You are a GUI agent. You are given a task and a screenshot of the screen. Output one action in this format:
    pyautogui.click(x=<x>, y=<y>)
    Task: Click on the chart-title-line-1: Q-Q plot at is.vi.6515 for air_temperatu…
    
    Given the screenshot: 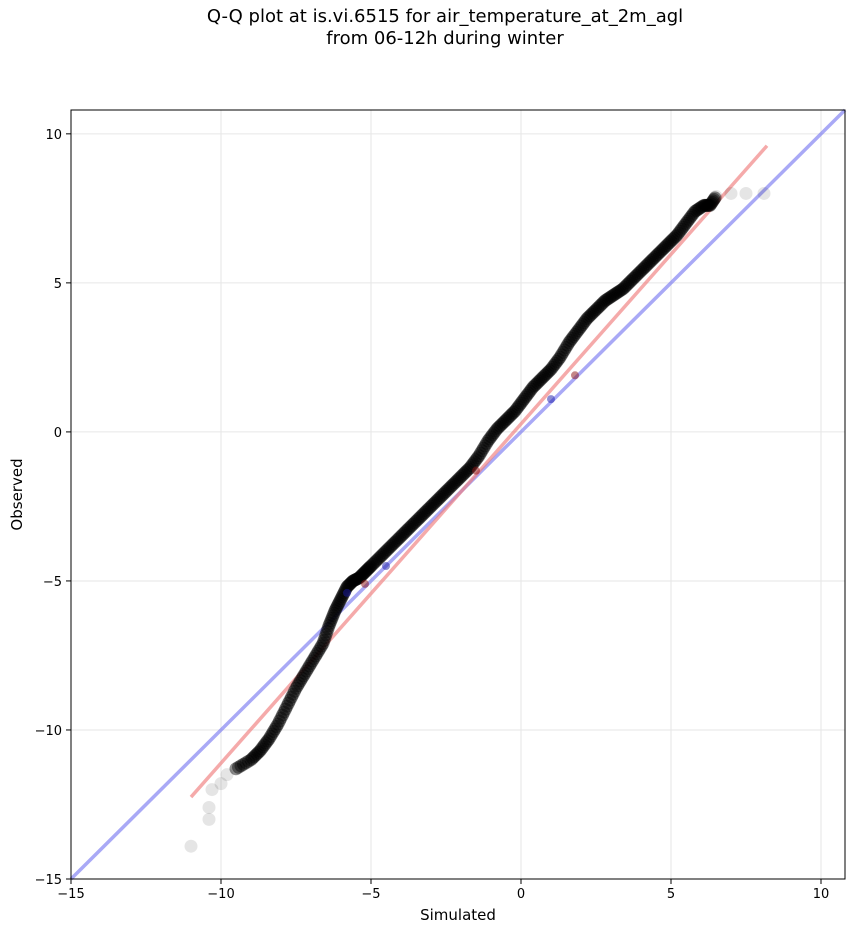 What is the action you would take?
    pyautogui.click(x=445, y=16)
    